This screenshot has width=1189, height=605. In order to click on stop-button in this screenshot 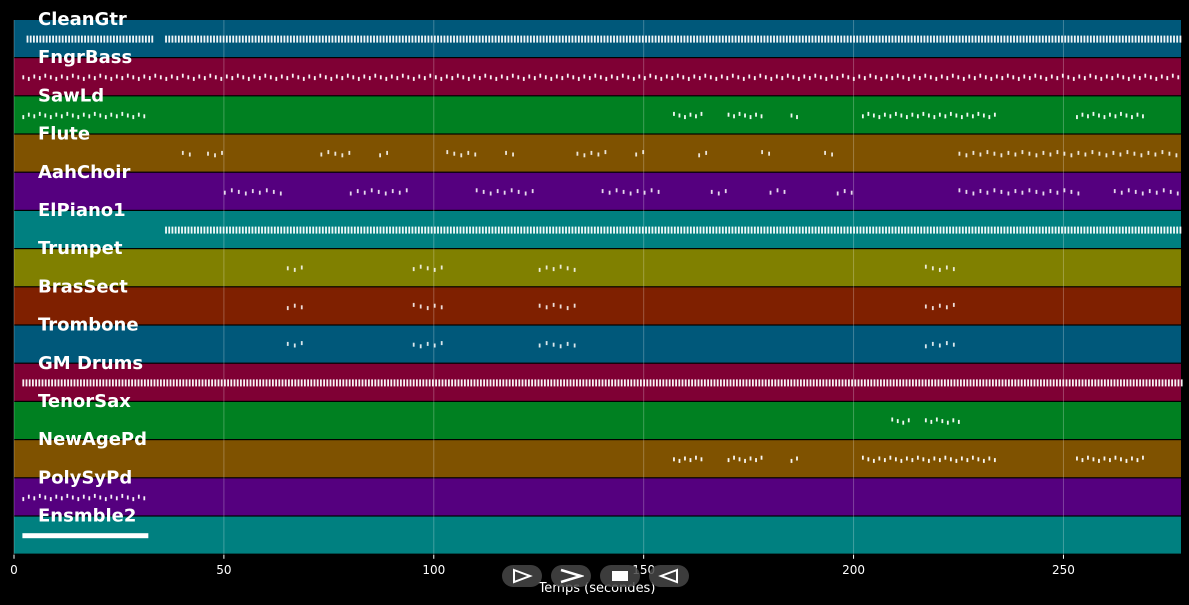, I will do `click(620, 576)`.